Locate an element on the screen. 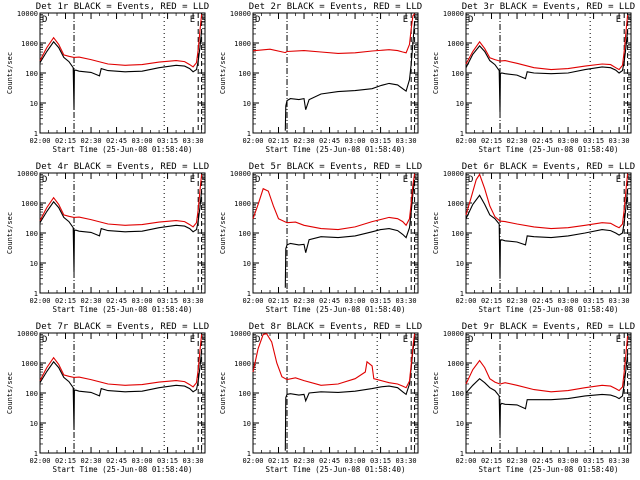  panel-title: Det 5r BLACK = Events, RED = LLD is located at coordinates (335, 167).